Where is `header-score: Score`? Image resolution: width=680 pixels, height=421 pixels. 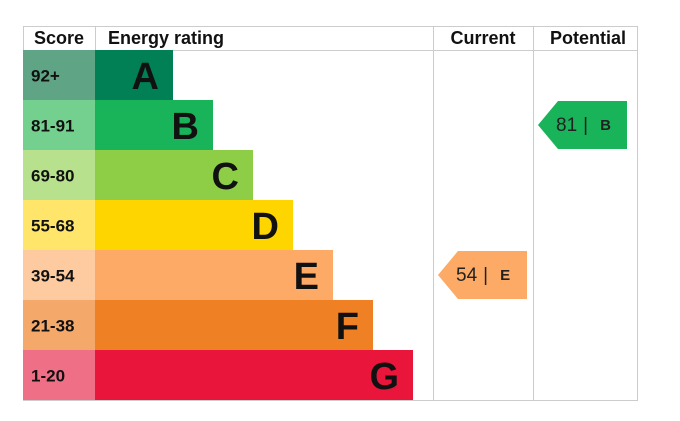
header-score: Score is located at coordinates (59, 38).